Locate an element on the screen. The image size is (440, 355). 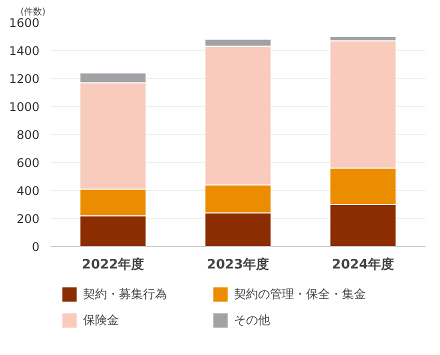
legend-label: 契約・募集行為 is located at coordinates (125, 294).